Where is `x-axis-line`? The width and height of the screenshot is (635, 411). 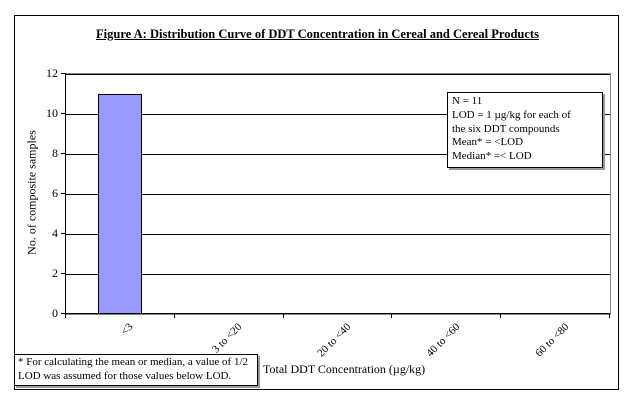 x-axis-line is located at coordinates (337, 313).